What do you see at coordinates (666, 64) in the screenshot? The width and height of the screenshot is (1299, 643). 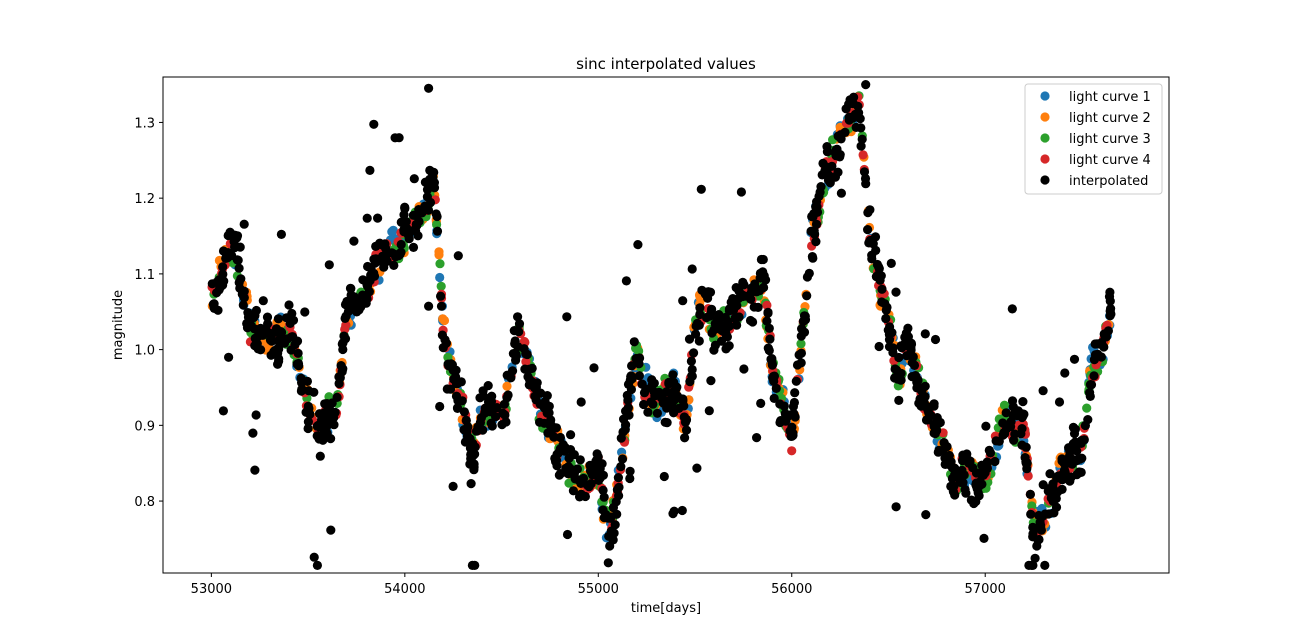 I see `chart-title: sinc interpolated values` at bounding box center [666, 64].